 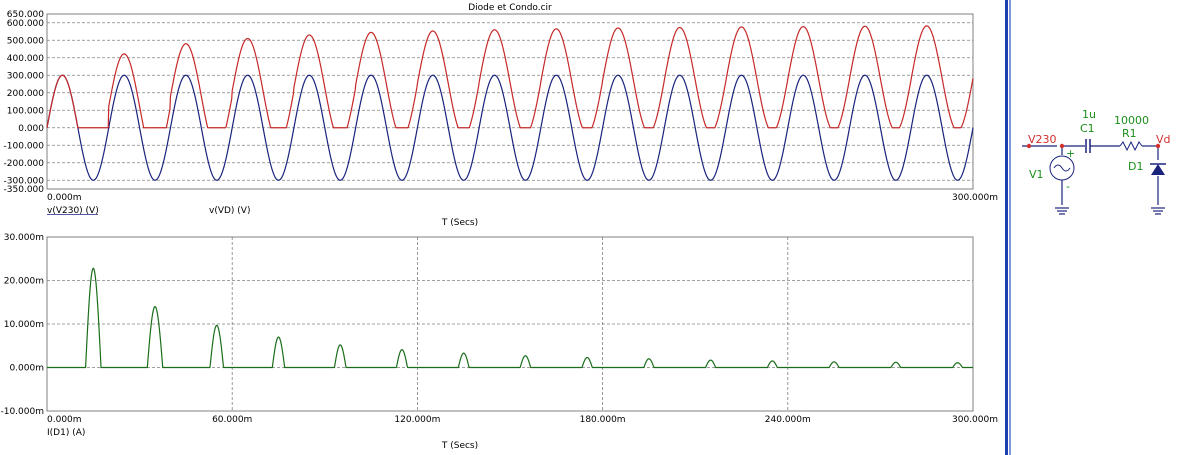 What do you see at coordinates (31, 129) in the screenshot?
I see `voltage-y-tick: 0.000` at bounding box center [31, 129].